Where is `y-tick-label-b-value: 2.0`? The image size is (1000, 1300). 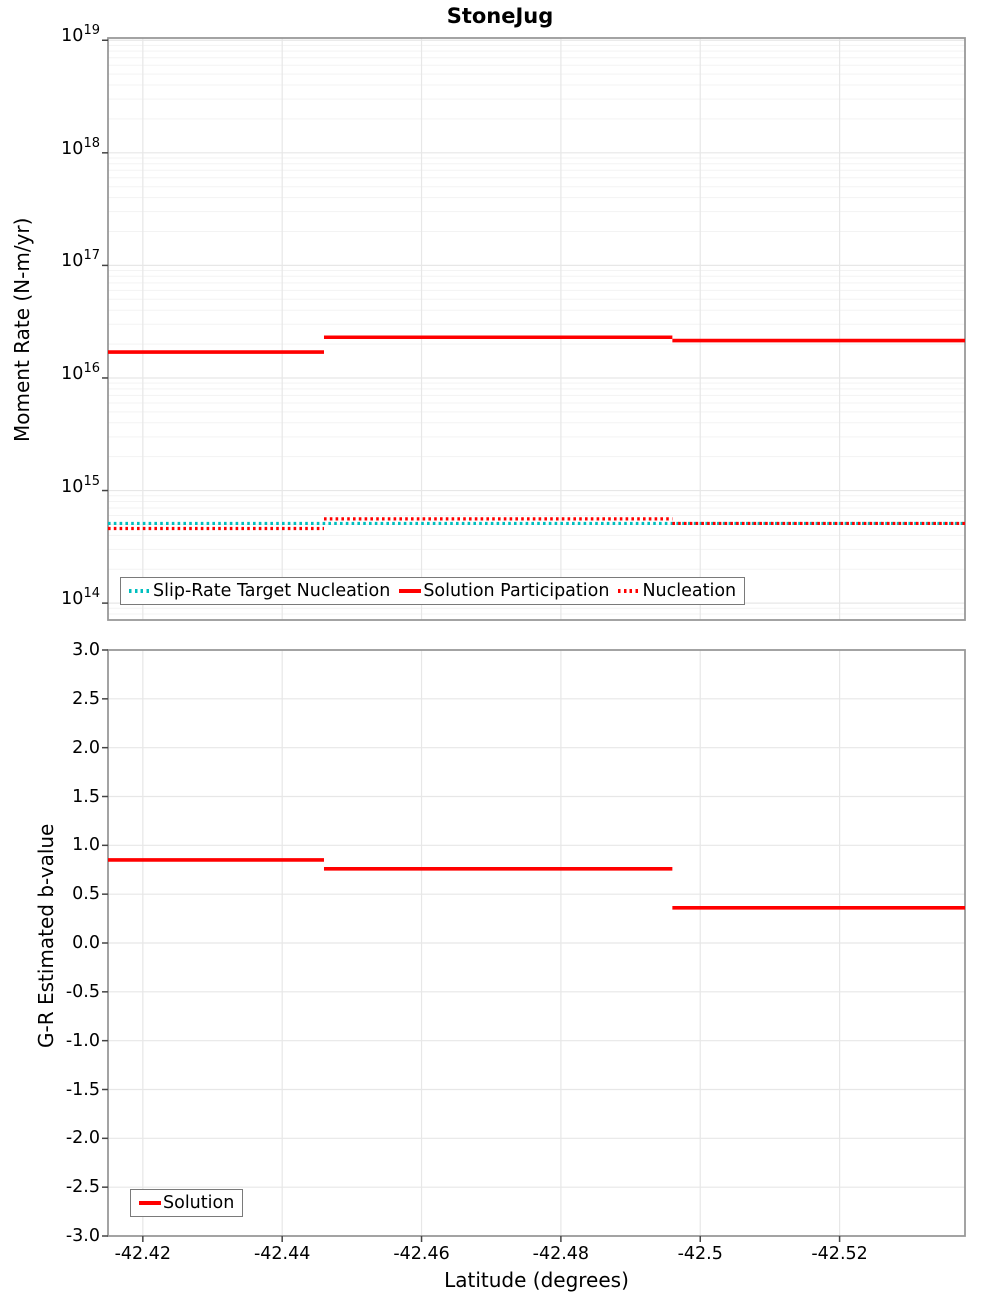 y-tick-label-b-value: 2.0 is located at coordinates (86, 747).